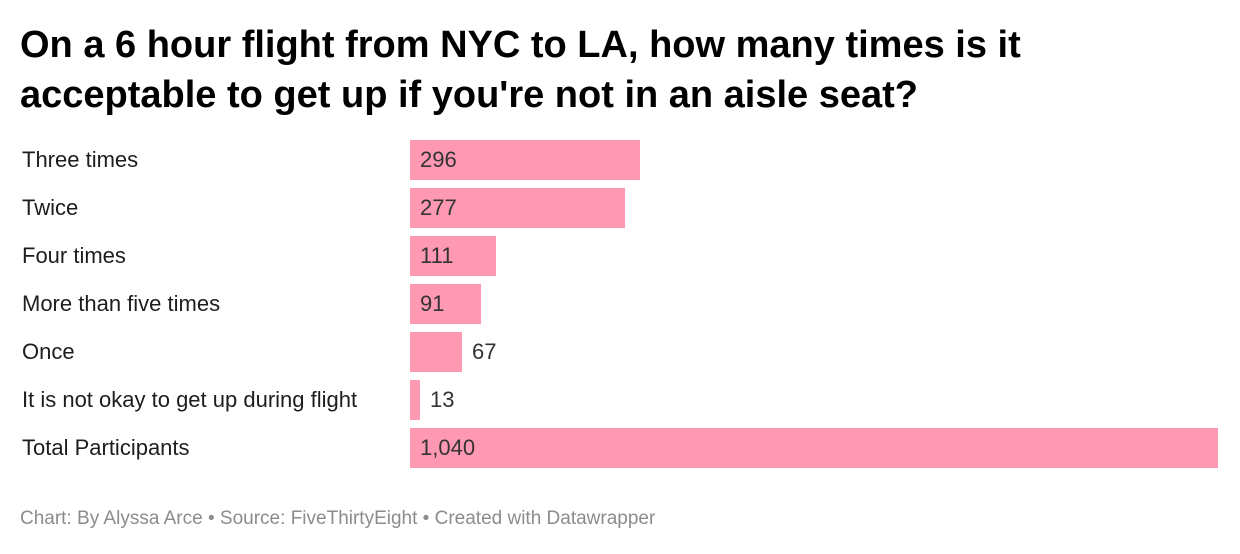 The image size is (1240, 554). I want to click on bar-row: Twice 277, so click(620, 208).